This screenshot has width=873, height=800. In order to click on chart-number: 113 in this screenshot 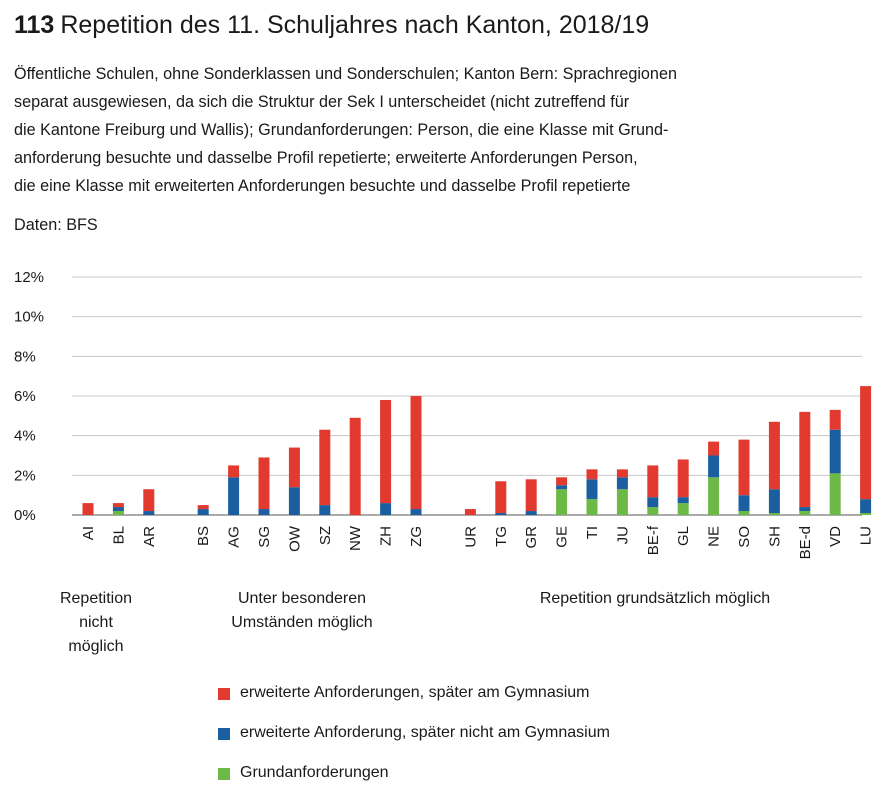, I will do `click(34, 25)`.